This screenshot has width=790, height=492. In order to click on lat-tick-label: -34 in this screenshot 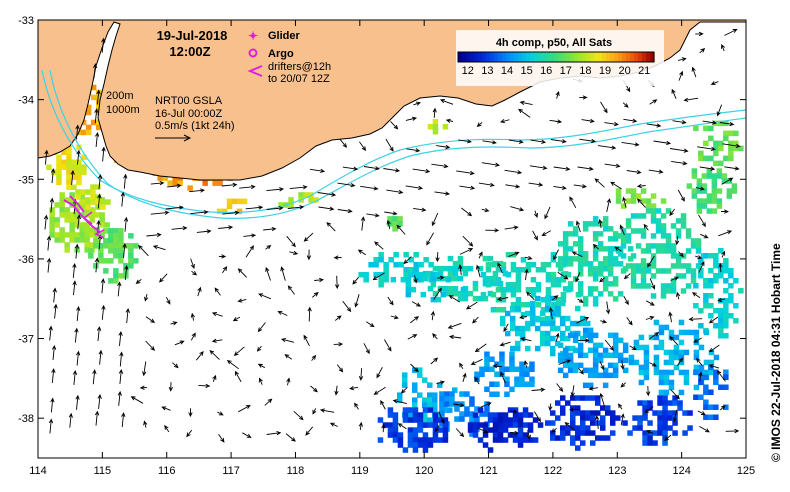, I will do `click(26, 101)`.